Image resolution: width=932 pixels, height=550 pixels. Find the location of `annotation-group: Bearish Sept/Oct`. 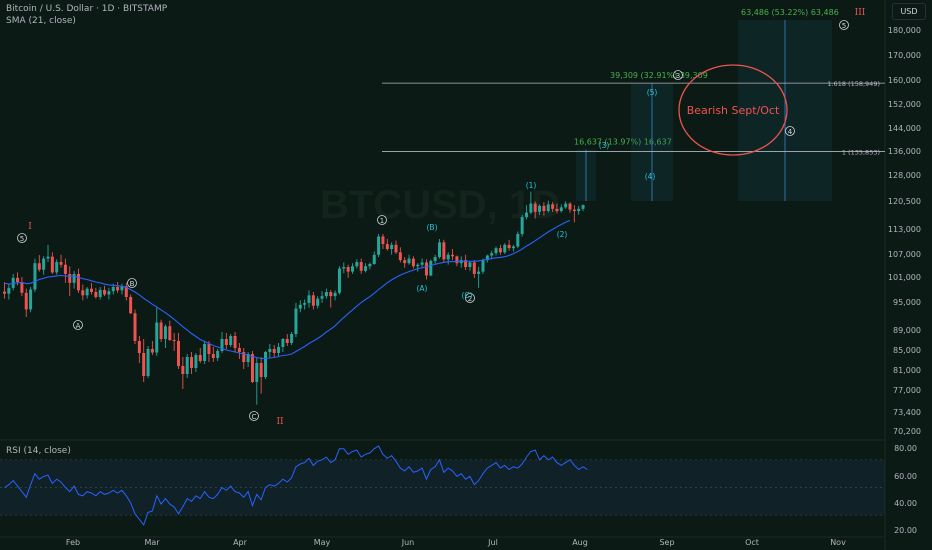

annotation-group: Bearish Sept/Oct is located at coordinates (733, 110).